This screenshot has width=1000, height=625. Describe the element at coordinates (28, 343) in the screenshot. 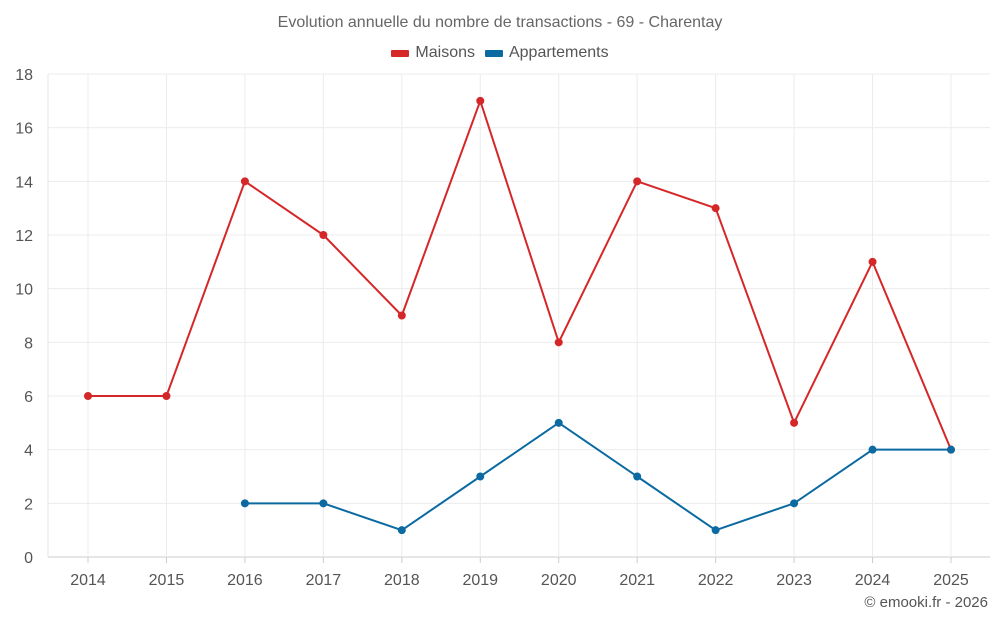

I see `y-tick-label: 8` at that location.